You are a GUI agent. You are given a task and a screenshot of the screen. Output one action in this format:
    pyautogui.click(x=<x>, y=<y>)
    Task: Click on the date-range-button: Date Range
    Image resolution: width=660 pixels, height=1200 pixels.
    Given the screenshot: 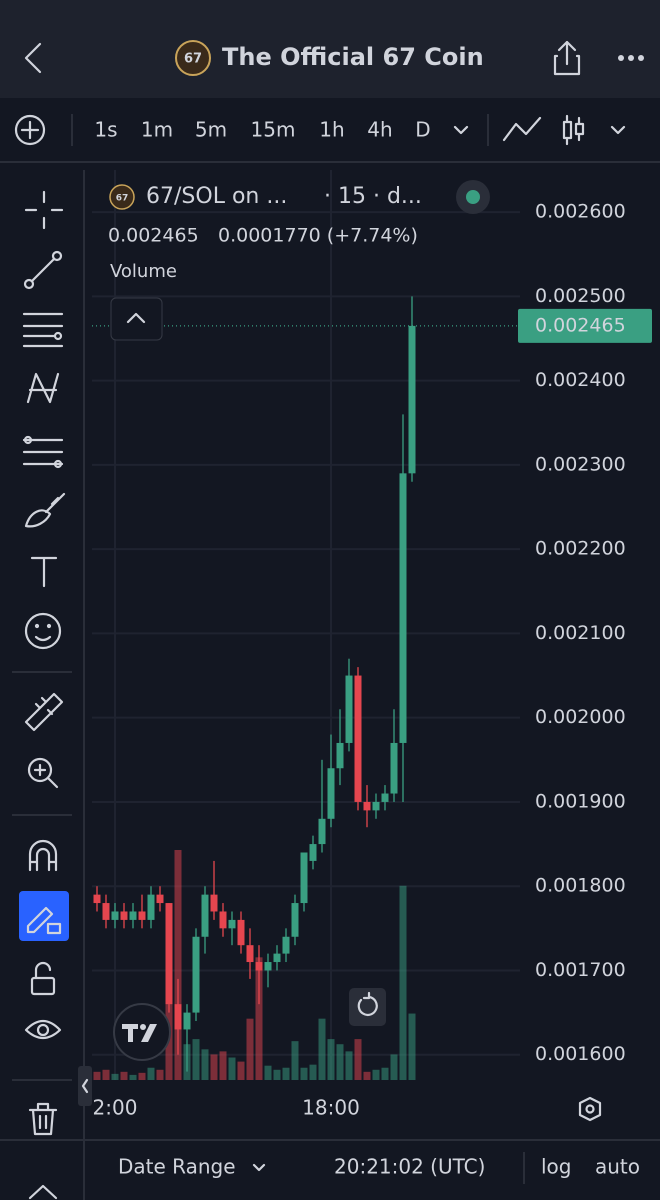 What is the action you would take?
    pyautogui.click(x=177, y=1167)
    